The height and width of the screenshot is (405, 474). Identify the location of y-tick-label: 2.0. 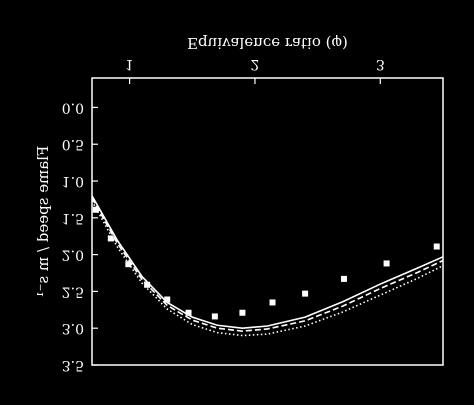
(73, 255).